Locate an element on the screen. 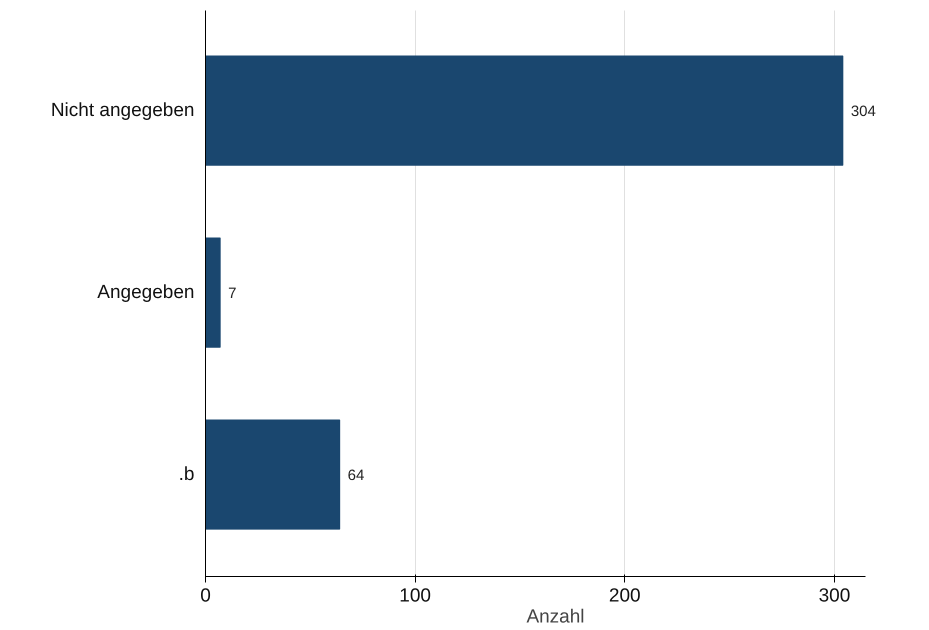  x-axis-title: Anzahl is located at coordinates (555, 617).